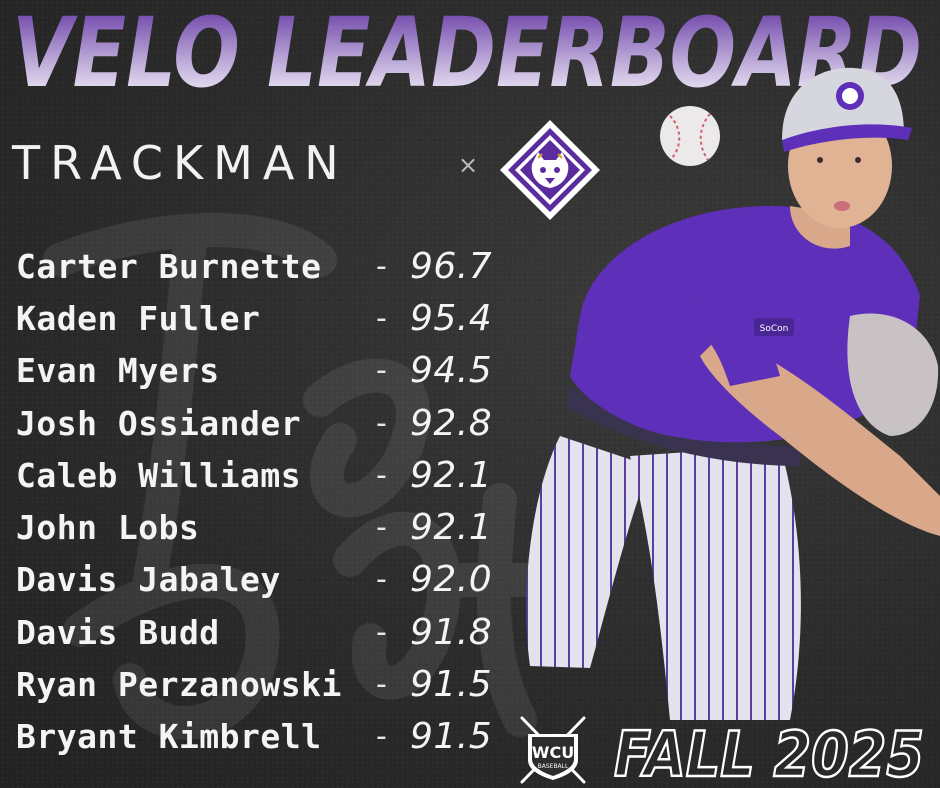 The height and width of the screenshot is (788, 940). What do you see at coordinates (169, 737) in the screenshot?
I see `player-name: Bryant Kimbrell` at bounding box center [169, 737].